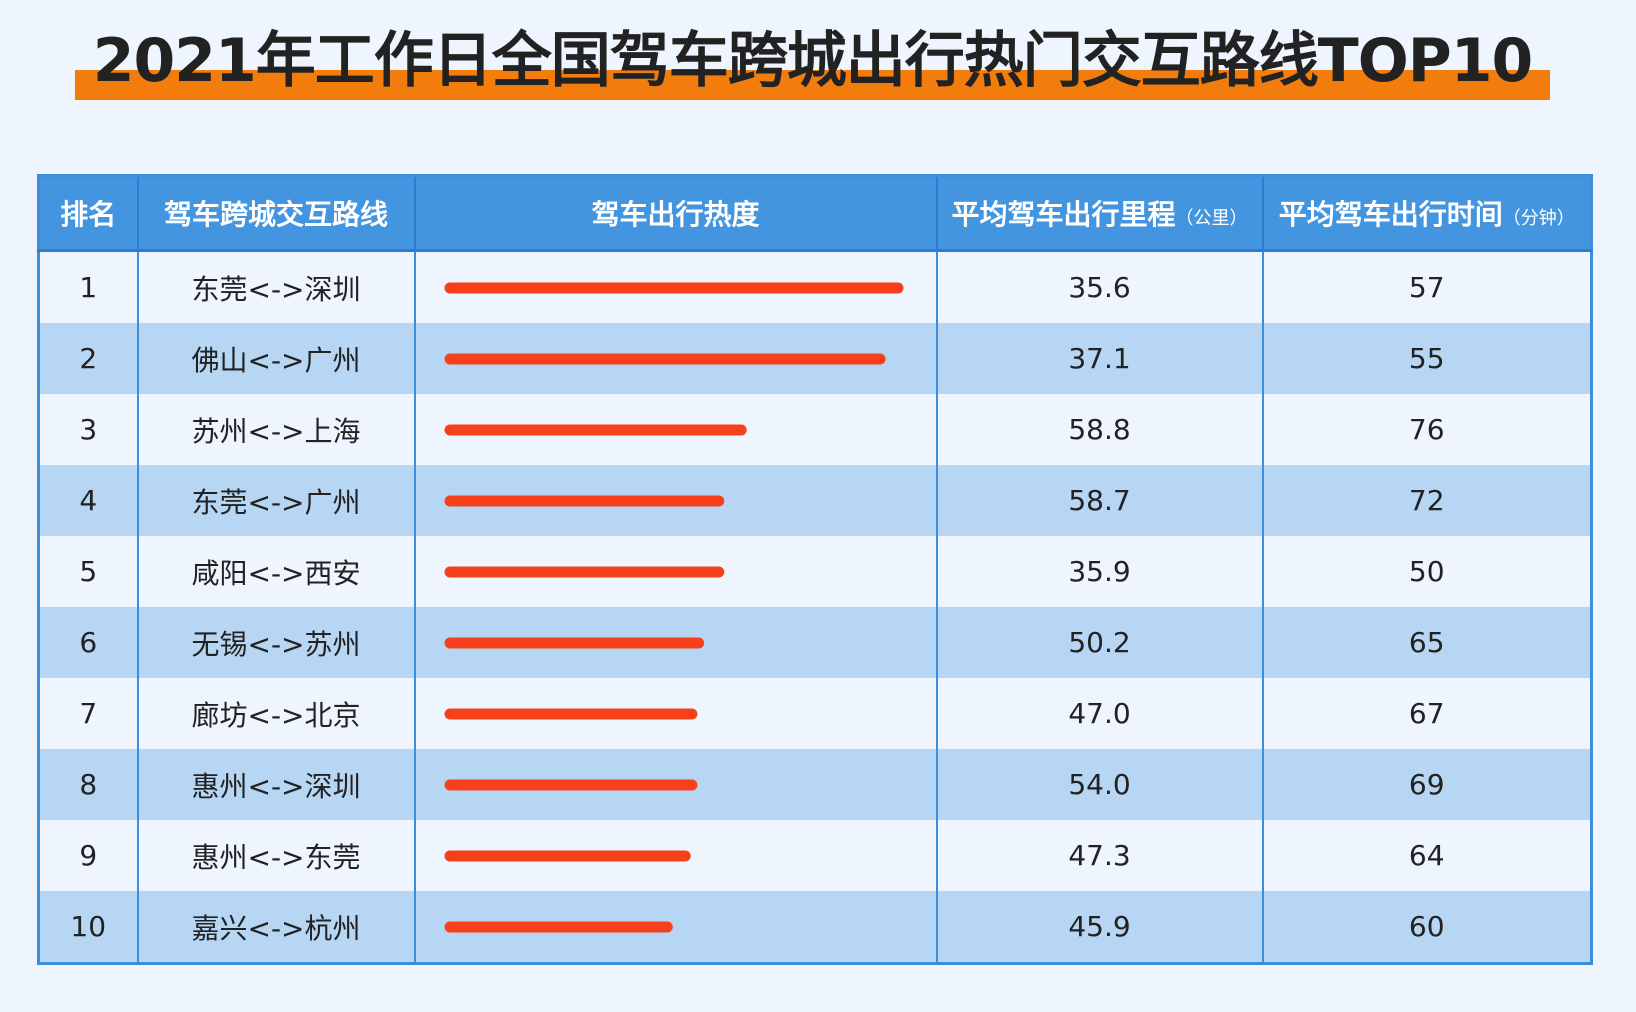  I want to click on title-block: 2021年工作日全国驾车跨城出行热门交互路线TOP10, so click(812, 62).